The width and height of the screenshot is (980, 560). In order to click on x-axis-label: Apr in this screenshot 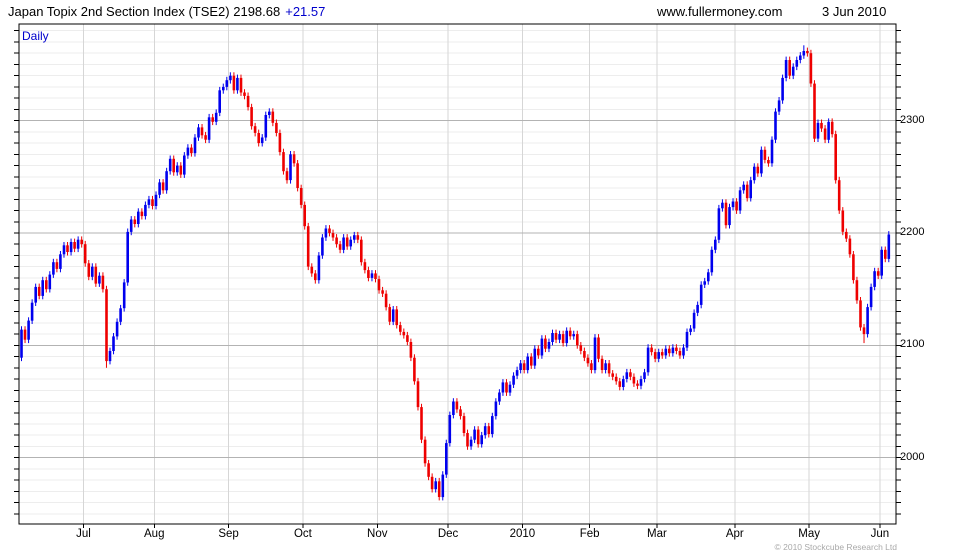, I will do `click(734, 534)`.